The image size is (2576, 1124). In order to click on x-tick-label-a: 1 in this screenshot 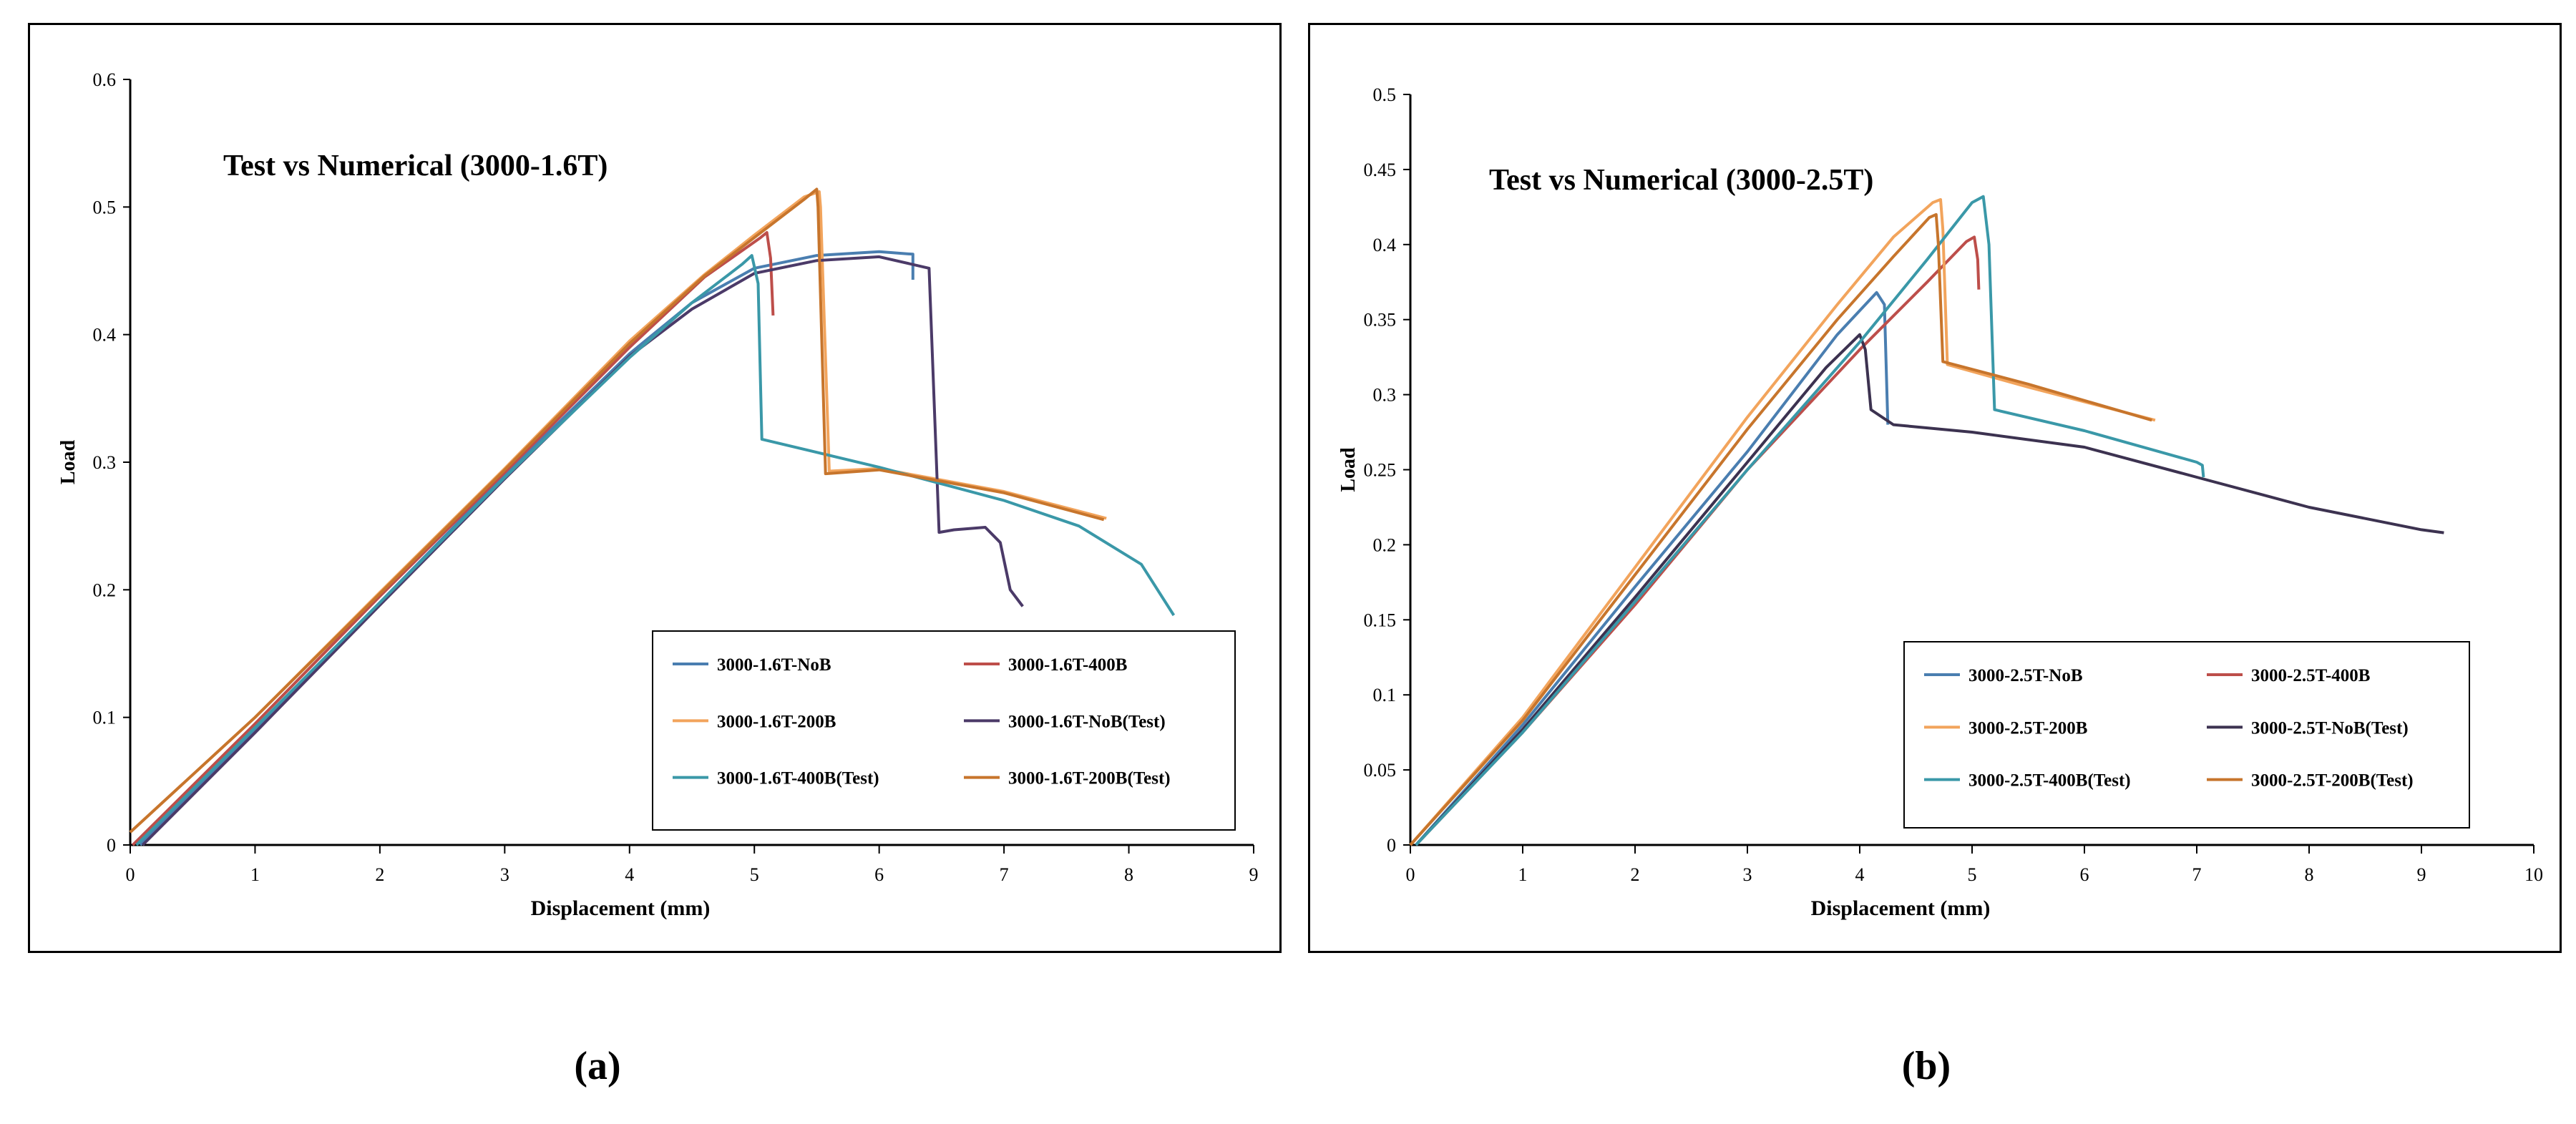, I will do `click(255, 874)`.